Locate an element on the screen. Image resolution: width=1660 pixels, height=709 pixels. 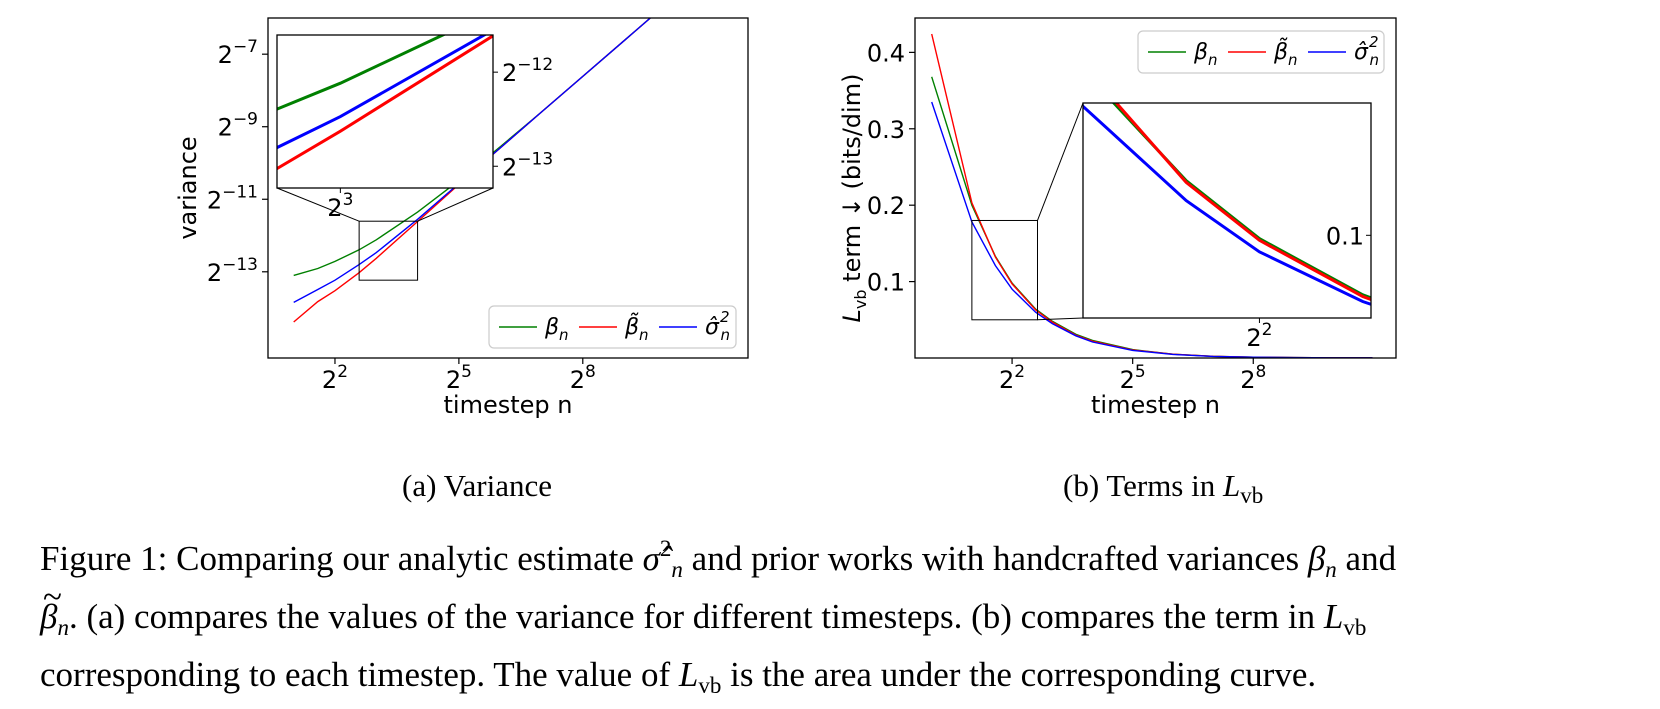
chart-a-ytick-label-2-base: 2 is located at coordinates (214, 200).